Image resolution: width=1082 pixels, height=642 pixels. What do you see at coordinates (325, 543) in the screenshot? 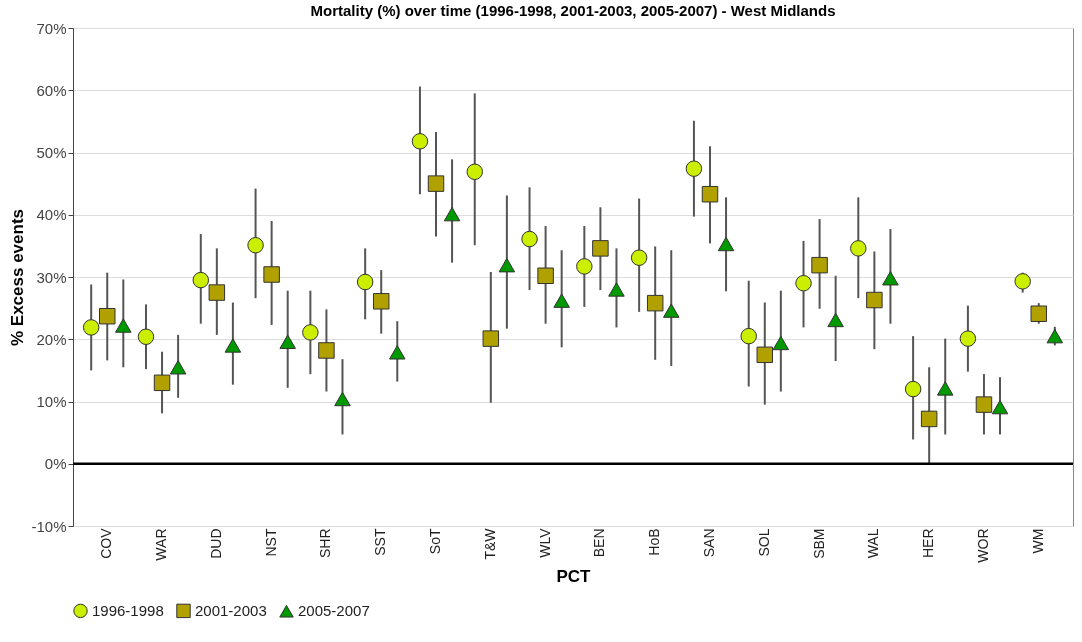
I see `x-tick-label: SHR` at bounding box center [325, 543].